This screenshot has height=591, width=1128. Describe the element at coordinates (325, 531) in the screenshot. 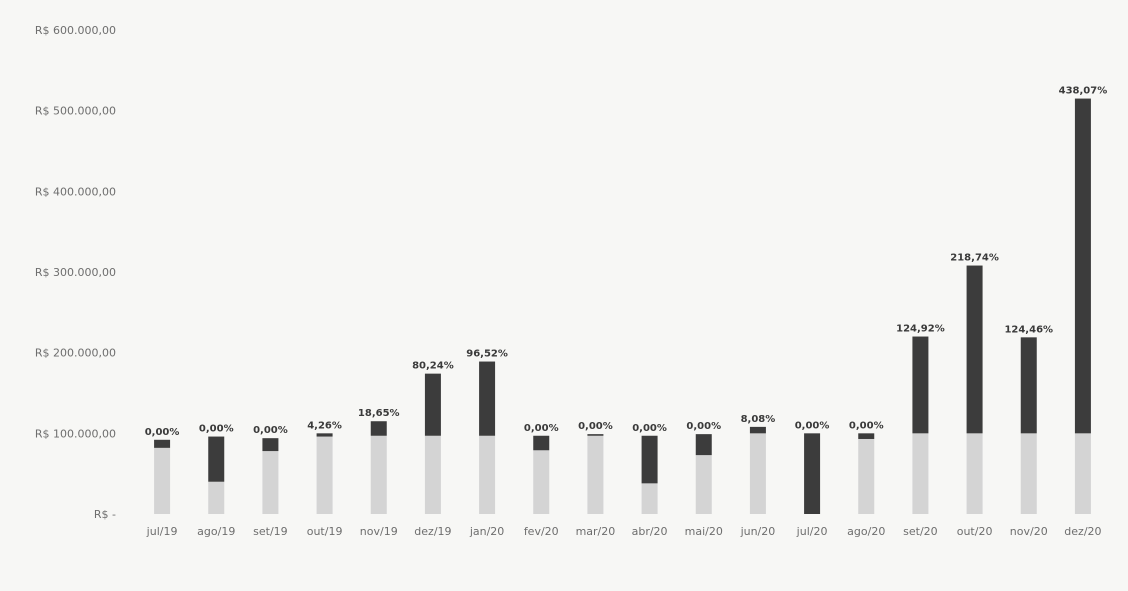

I see `x-tick-label: out/19` at that location.